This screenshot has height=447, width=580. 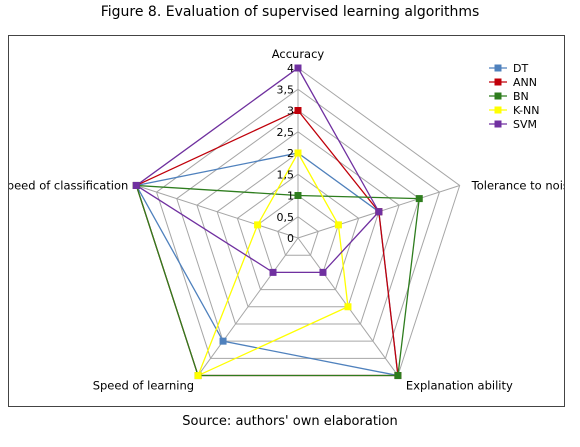 I want to click on legend-label: BN, so click(x=521, y=96).